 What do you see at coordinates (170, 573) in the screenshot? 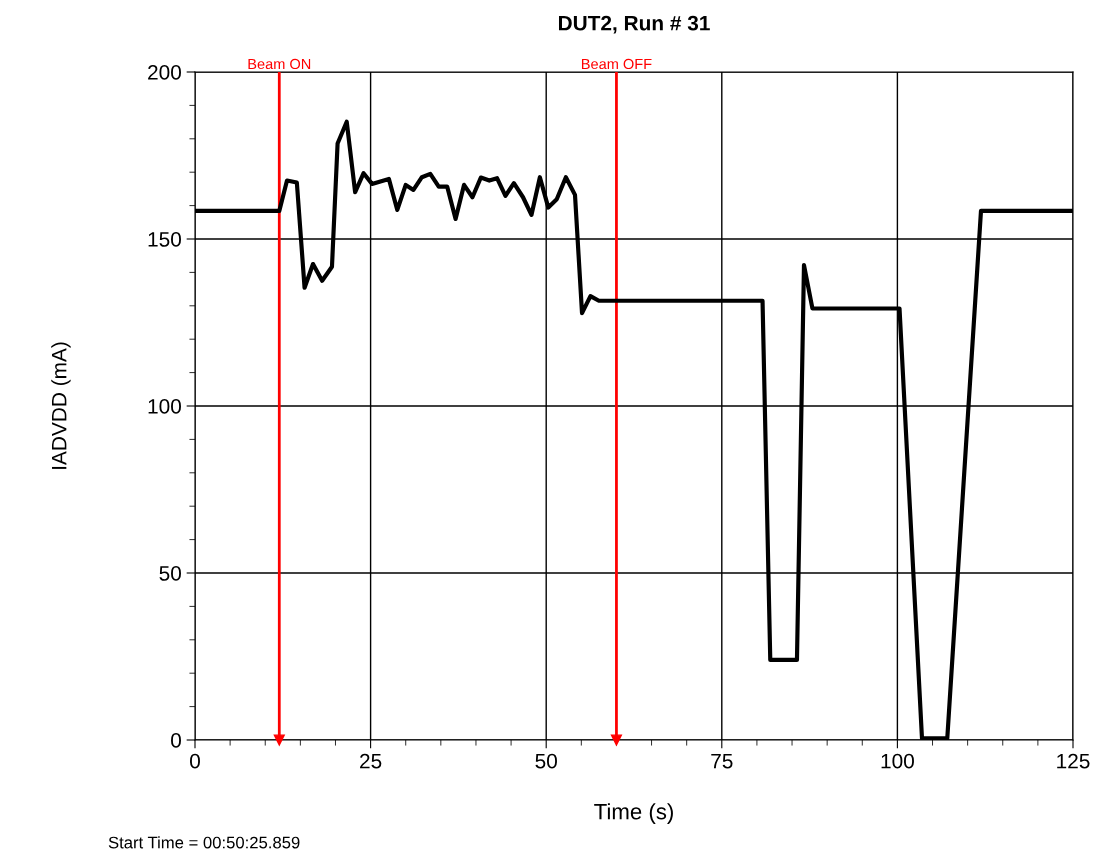
I see `y-tick-label: 50` at bounding box center [170, 573].